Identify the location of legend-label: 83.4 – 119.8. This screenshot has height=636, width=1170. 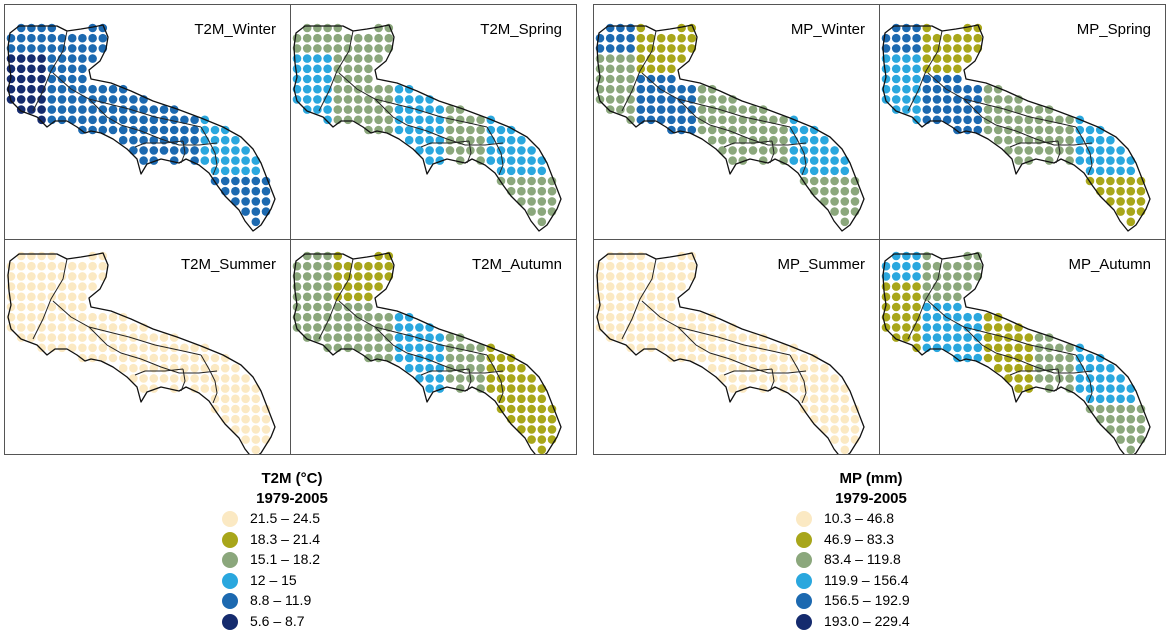
(862, 559).